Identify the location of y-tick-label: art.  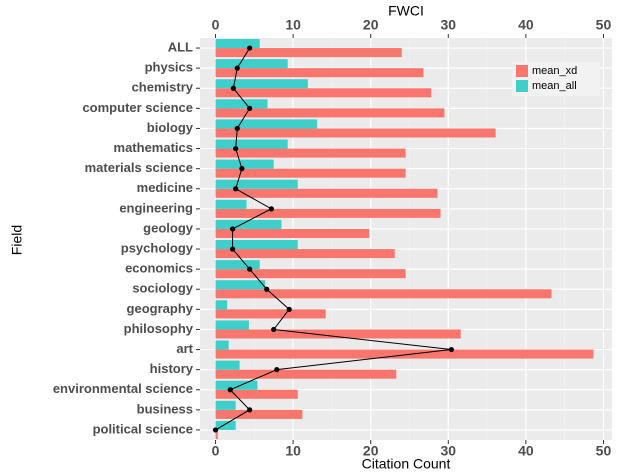
(184, 348).